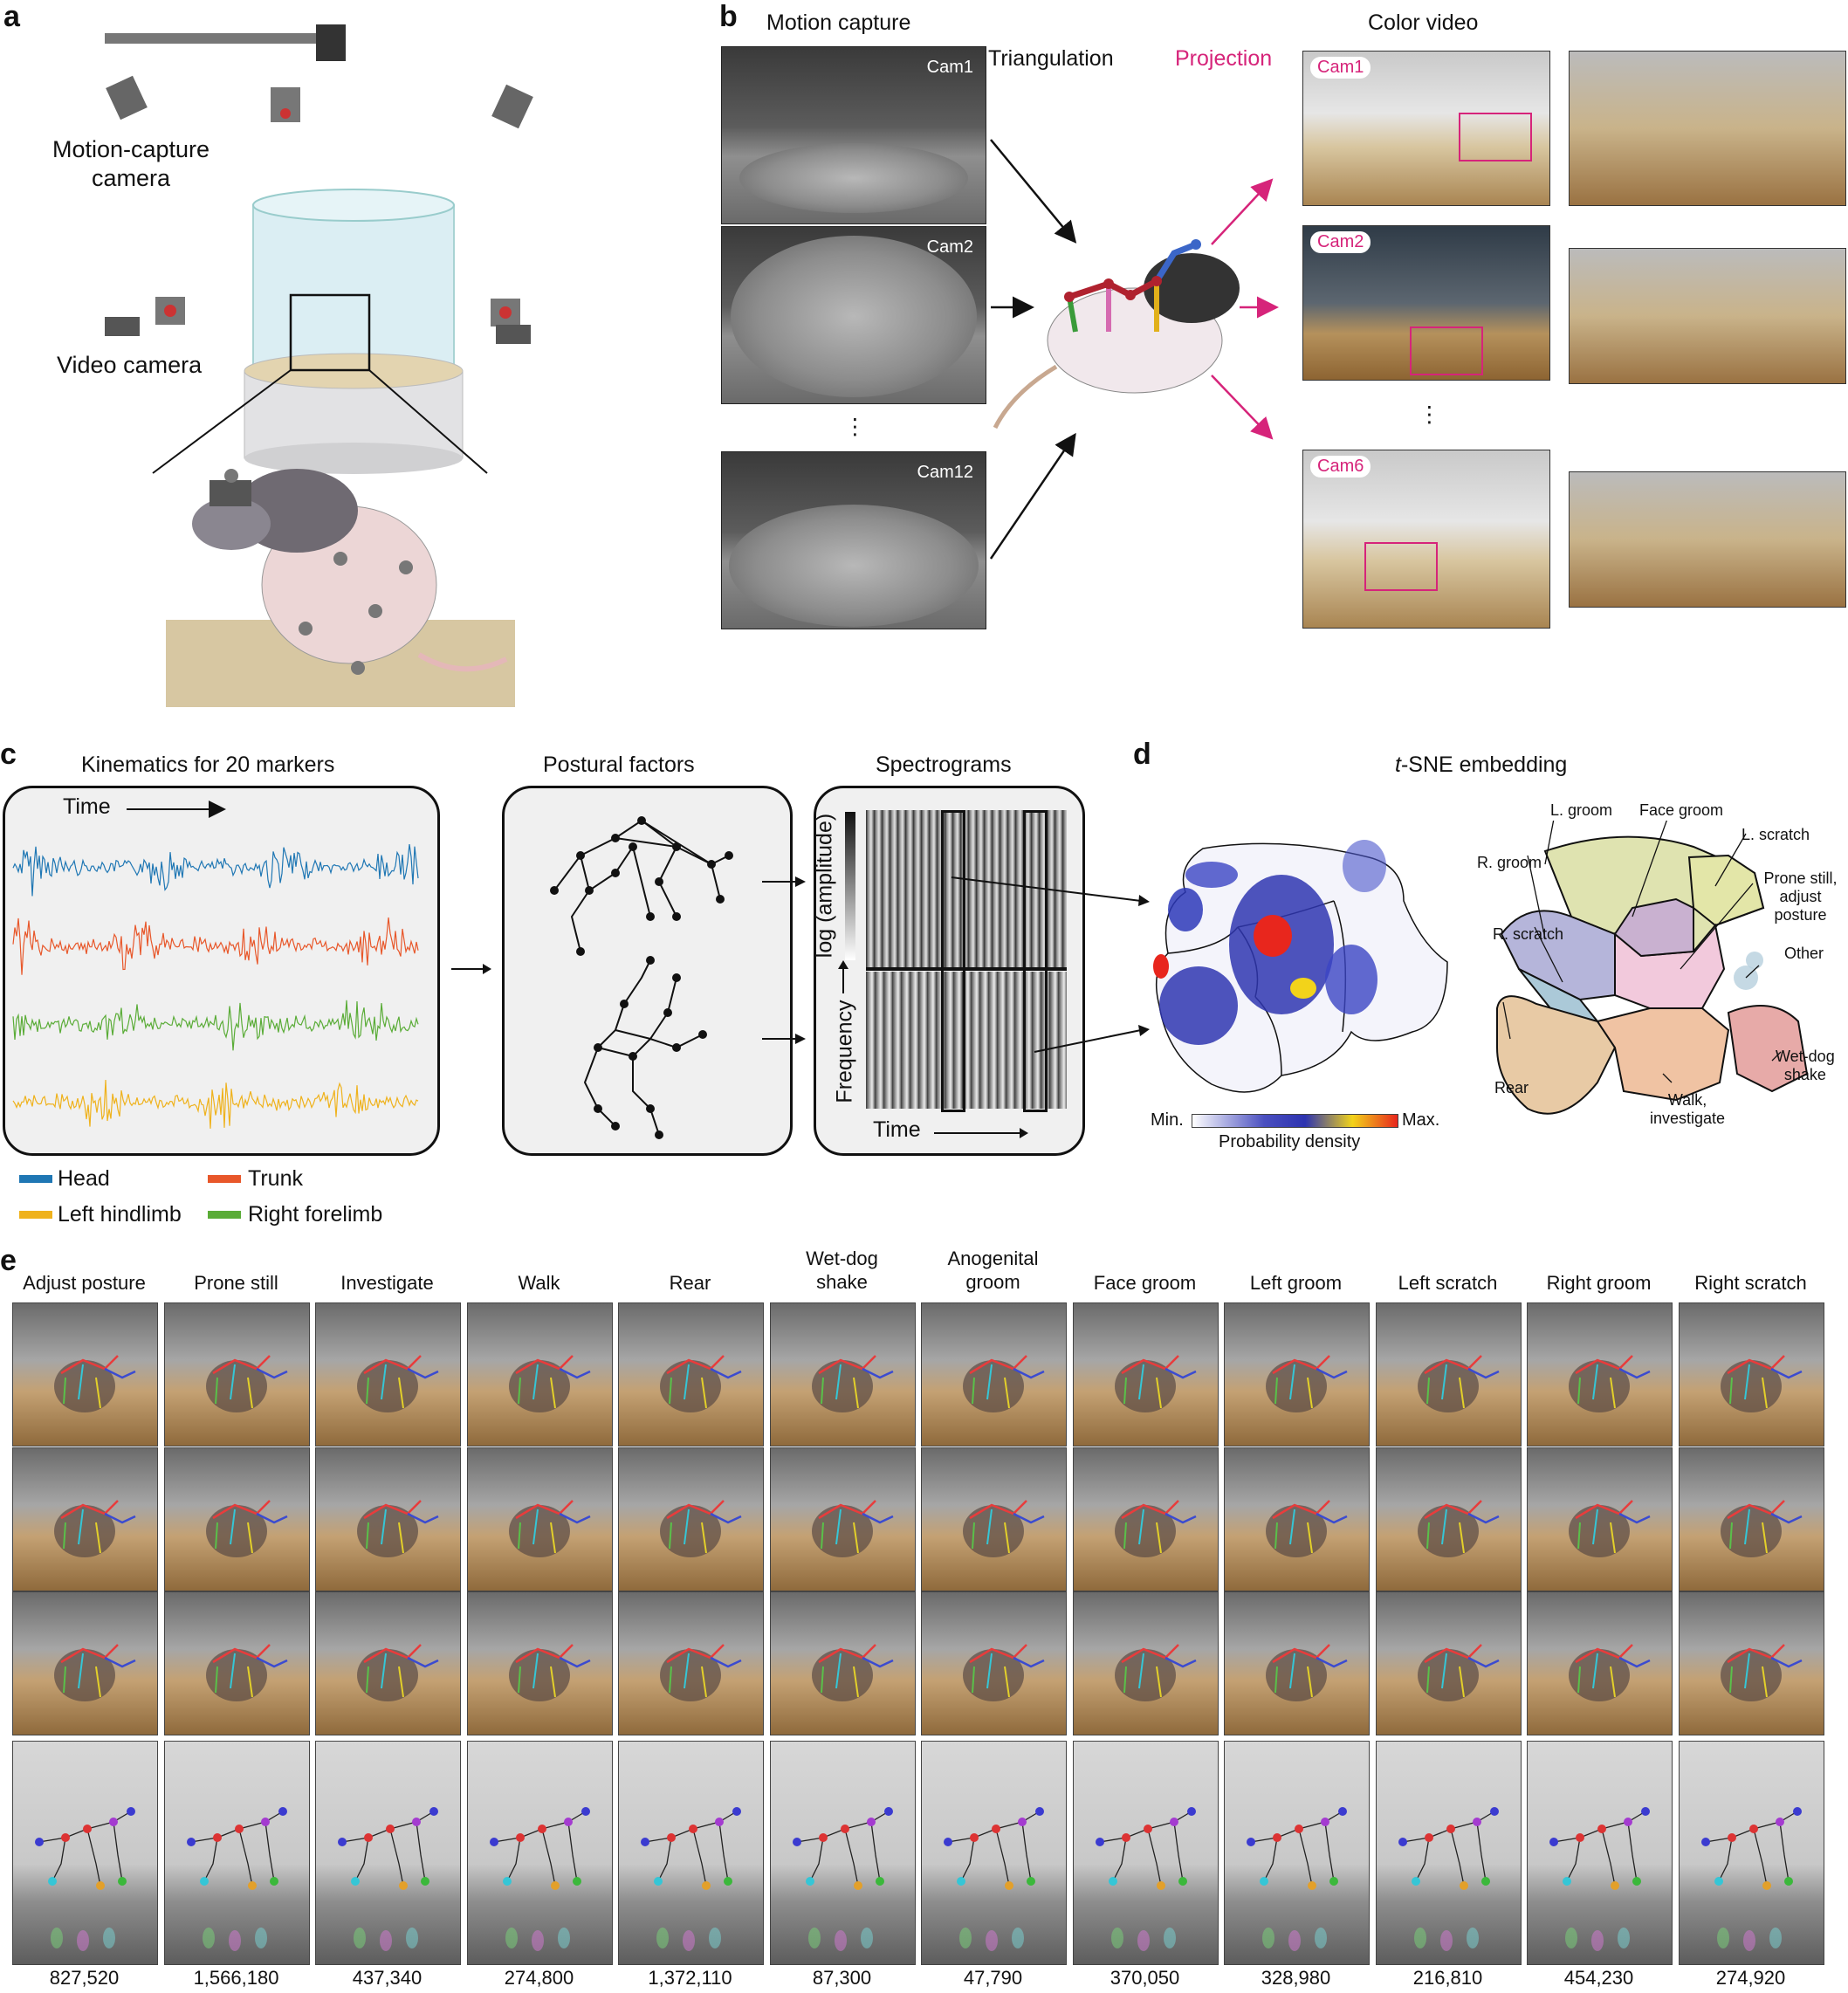  I want to click on mocap-frame-cam12: Cam12, so click(854, 540).